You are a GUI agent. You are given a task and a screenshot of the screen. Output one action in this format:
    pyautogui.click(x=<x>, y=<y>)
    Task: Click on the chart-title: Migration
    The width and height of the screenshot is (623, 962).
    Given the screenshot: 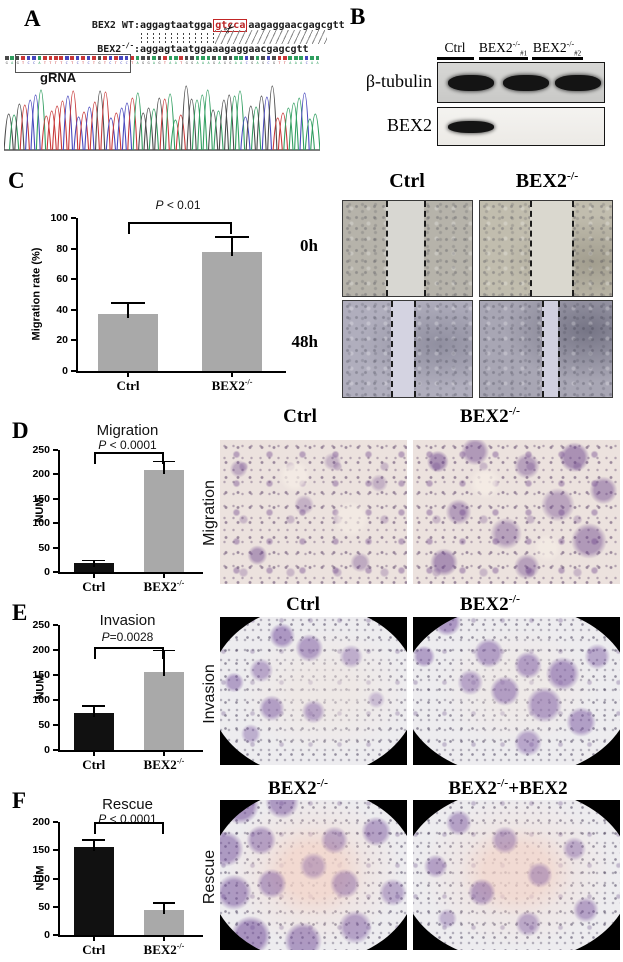 What is the action you would take?
    pyautogui.click(x=127, y=430)
    